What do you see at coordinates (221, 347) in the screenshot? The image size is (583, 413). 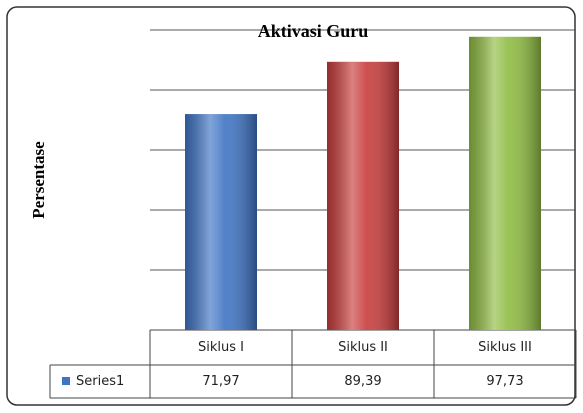 I see `x-tick-label: Siklus I` at bounding box center [221, 347].